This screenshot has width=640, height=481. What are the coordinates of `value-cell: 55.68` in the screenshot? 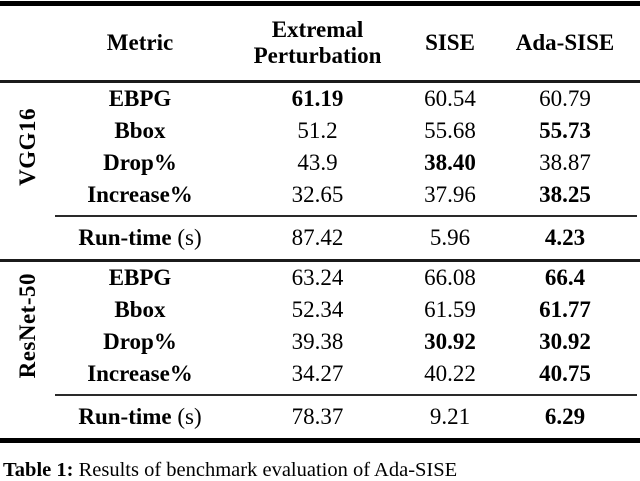 It's located at (450, 130).